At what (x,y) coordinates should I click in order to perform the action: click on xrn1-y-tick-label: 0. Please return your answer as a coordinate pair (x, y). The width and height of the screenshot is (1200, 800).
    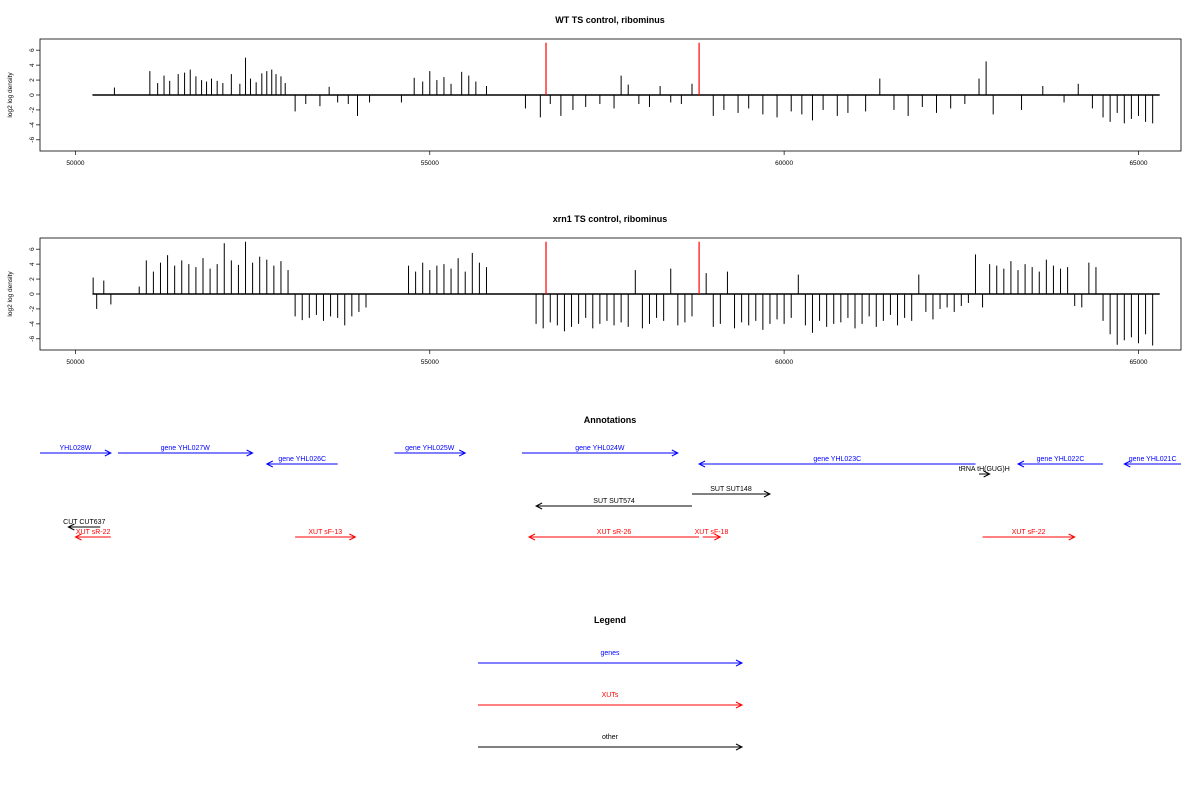
    Looking at the image, I should click on (32, 294).